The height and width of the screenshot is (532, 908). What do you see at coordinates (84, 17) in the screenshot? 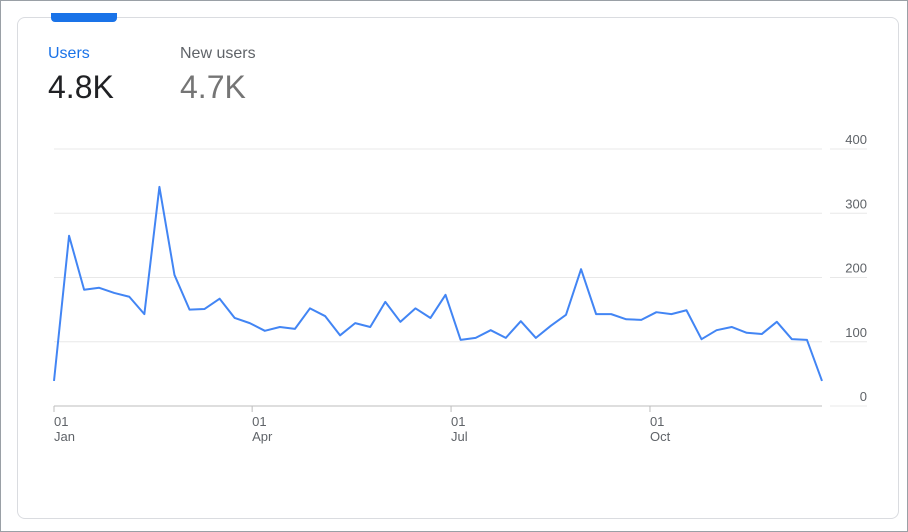
I see `tab-indicator` at bounding box center [84, 17].